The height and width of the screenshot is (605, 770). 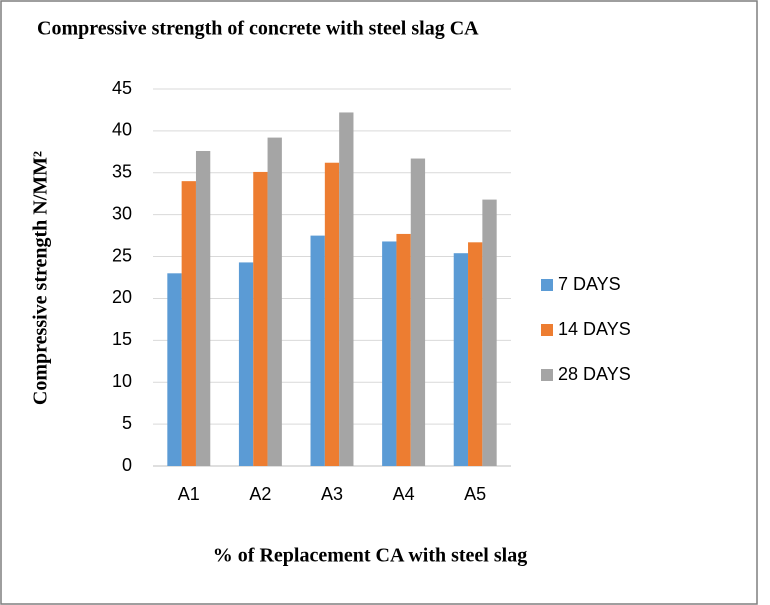 I want to click on y-tick-label: 25, so click(x=122, y=255).